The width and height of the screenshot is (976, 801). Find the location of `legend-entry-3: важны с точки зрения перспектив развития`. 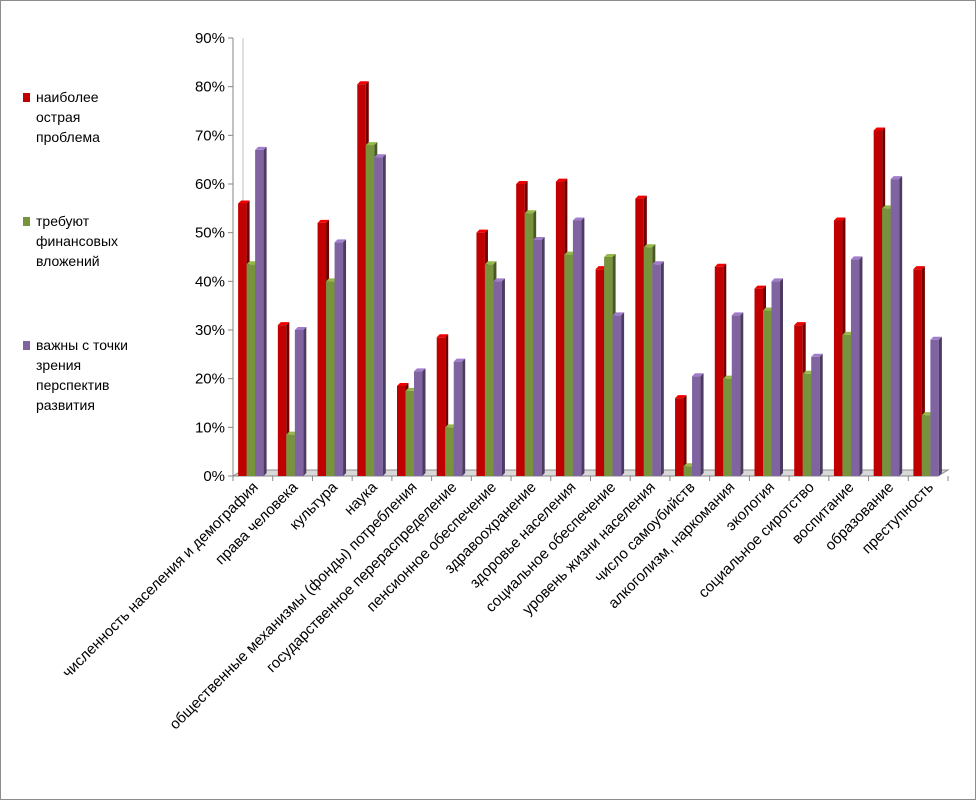

legend-entry-3: важны с точки зрения перспектив развития is located at coordinates (83, 375).